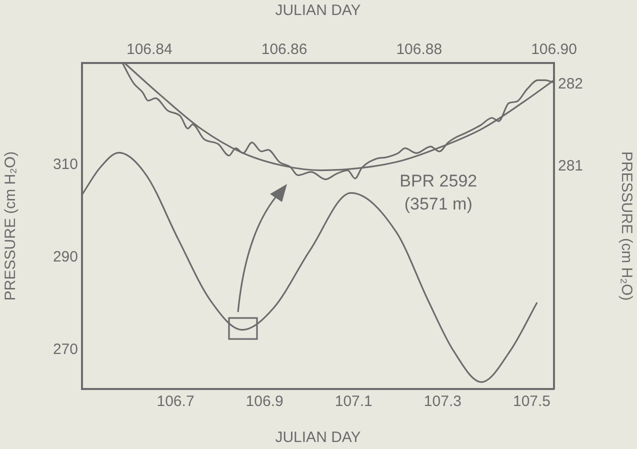  Describe the element at coordinates (175, 401) in the screenshot. I see `x-tick-label: 106.7` at that location.